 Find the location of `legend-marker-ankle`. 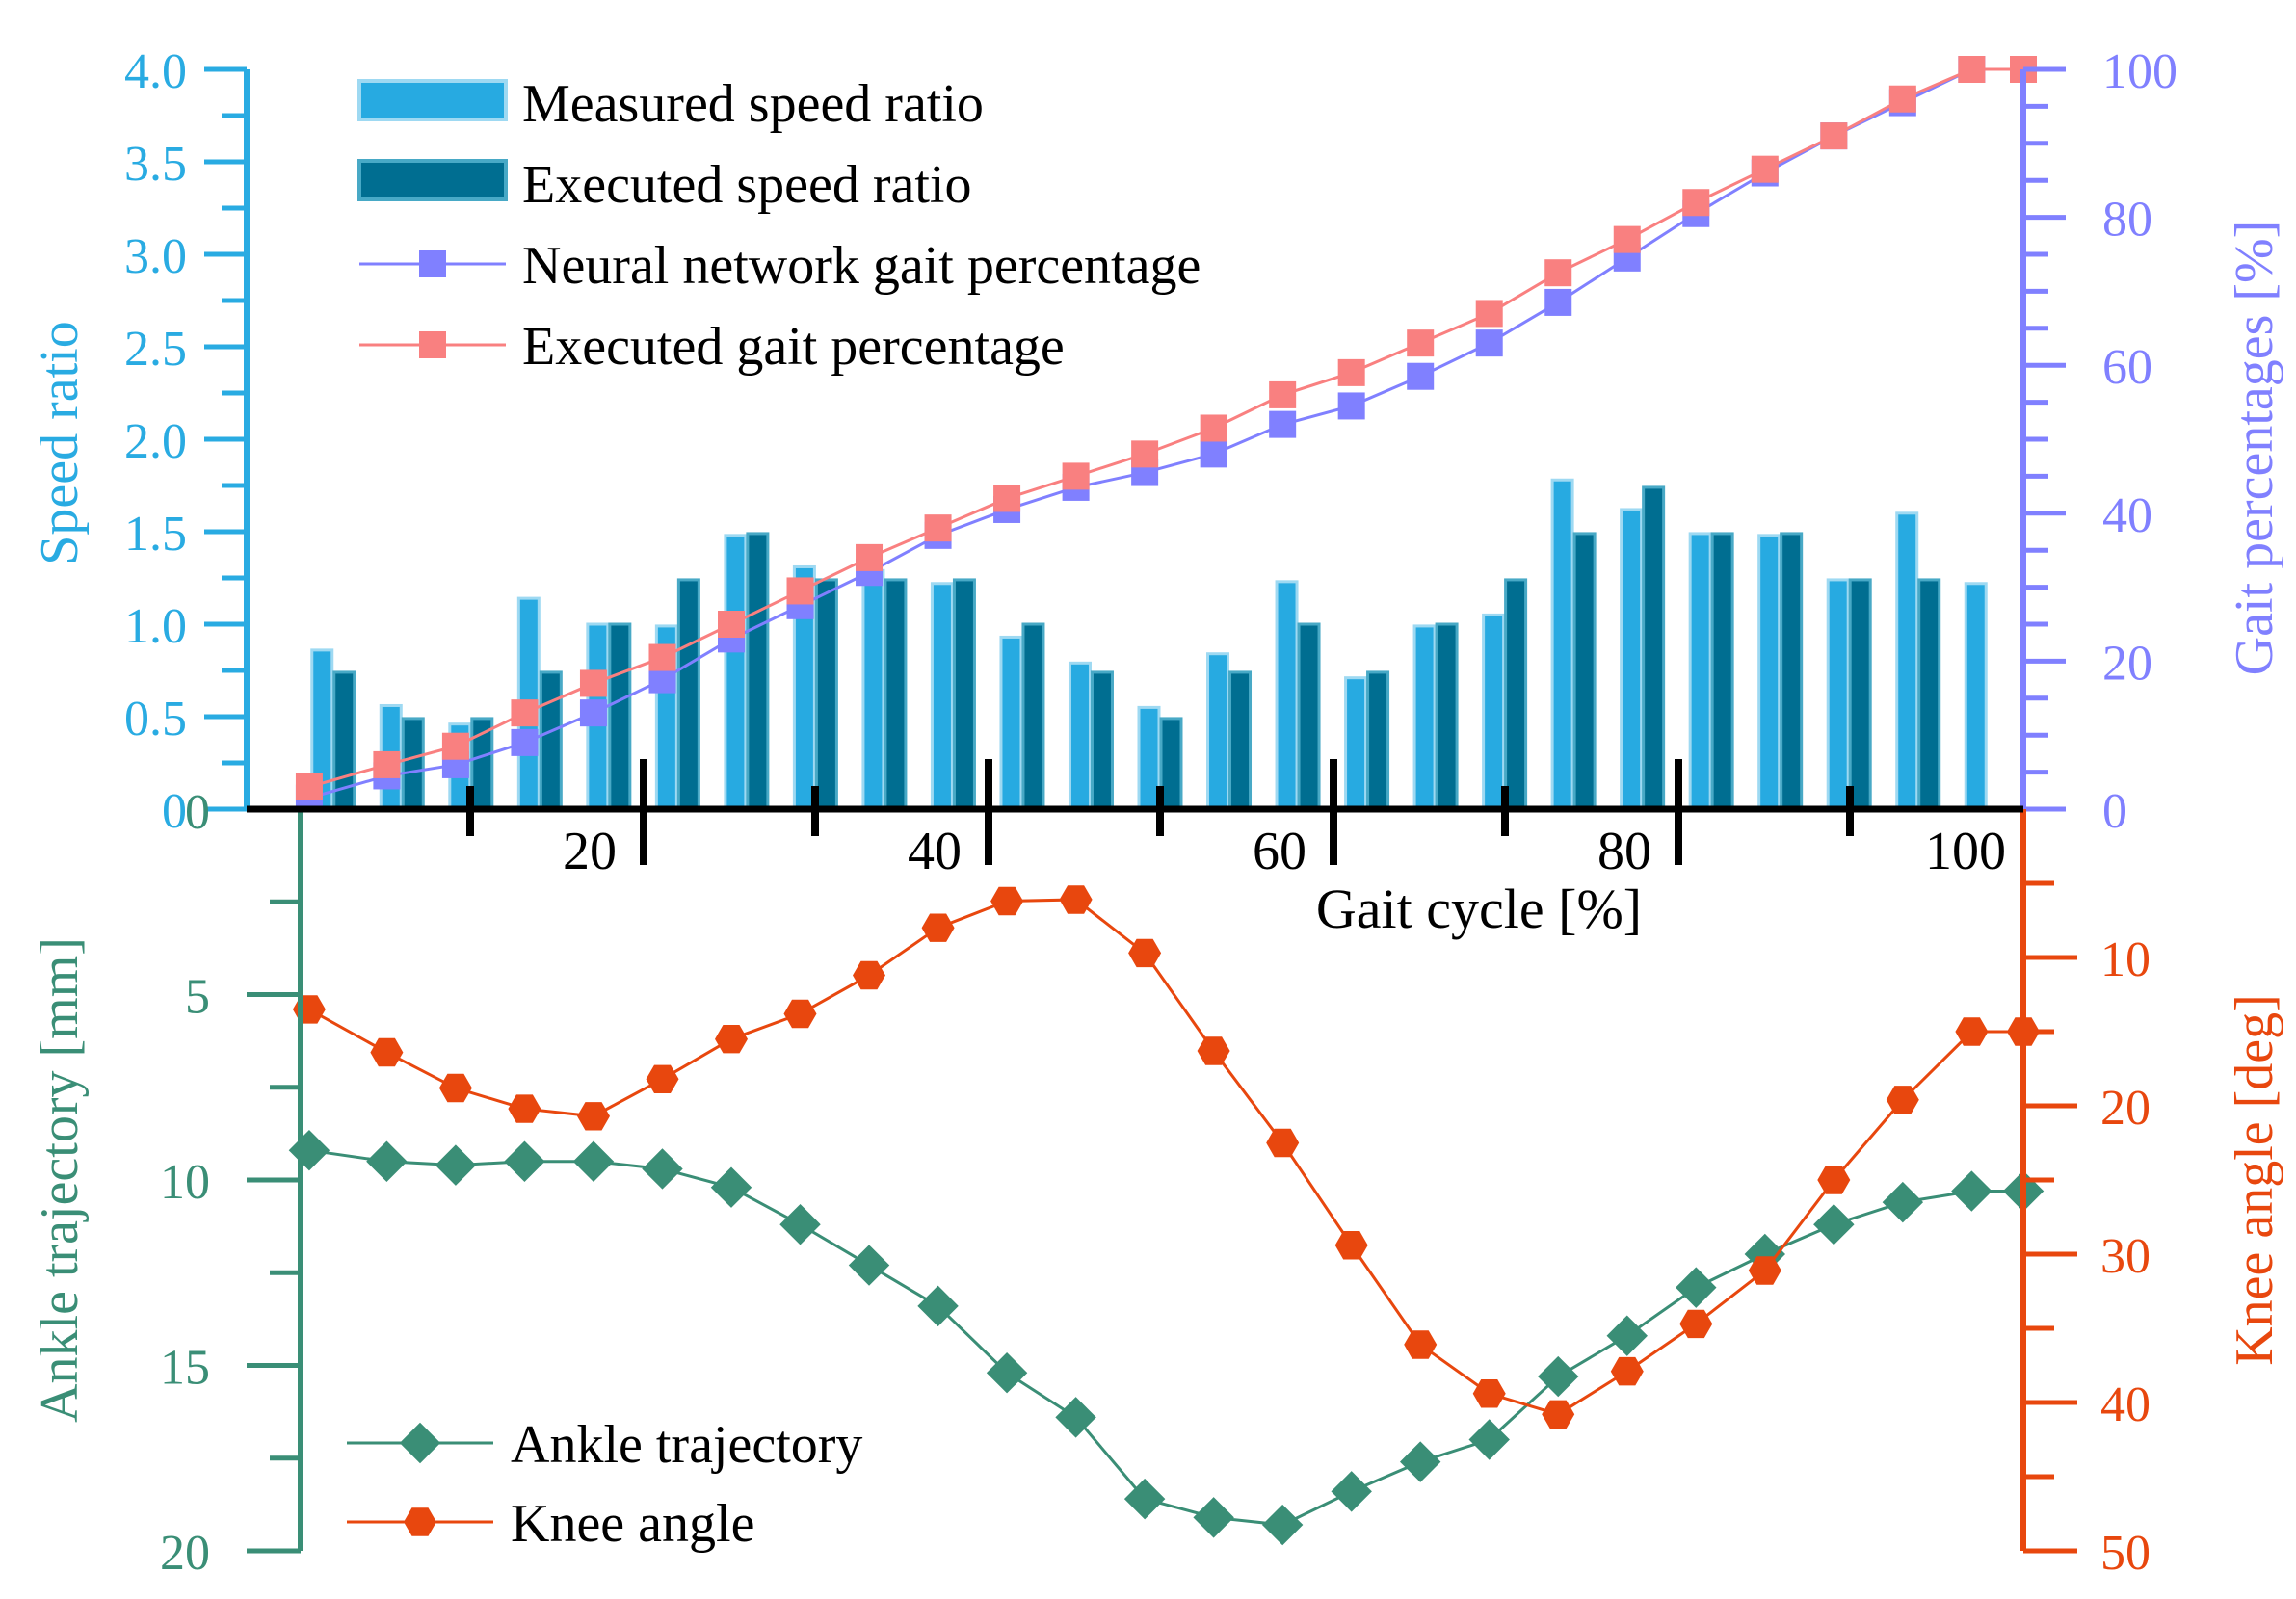

legend-marker-ankle is located at coordinates (420, 1443).